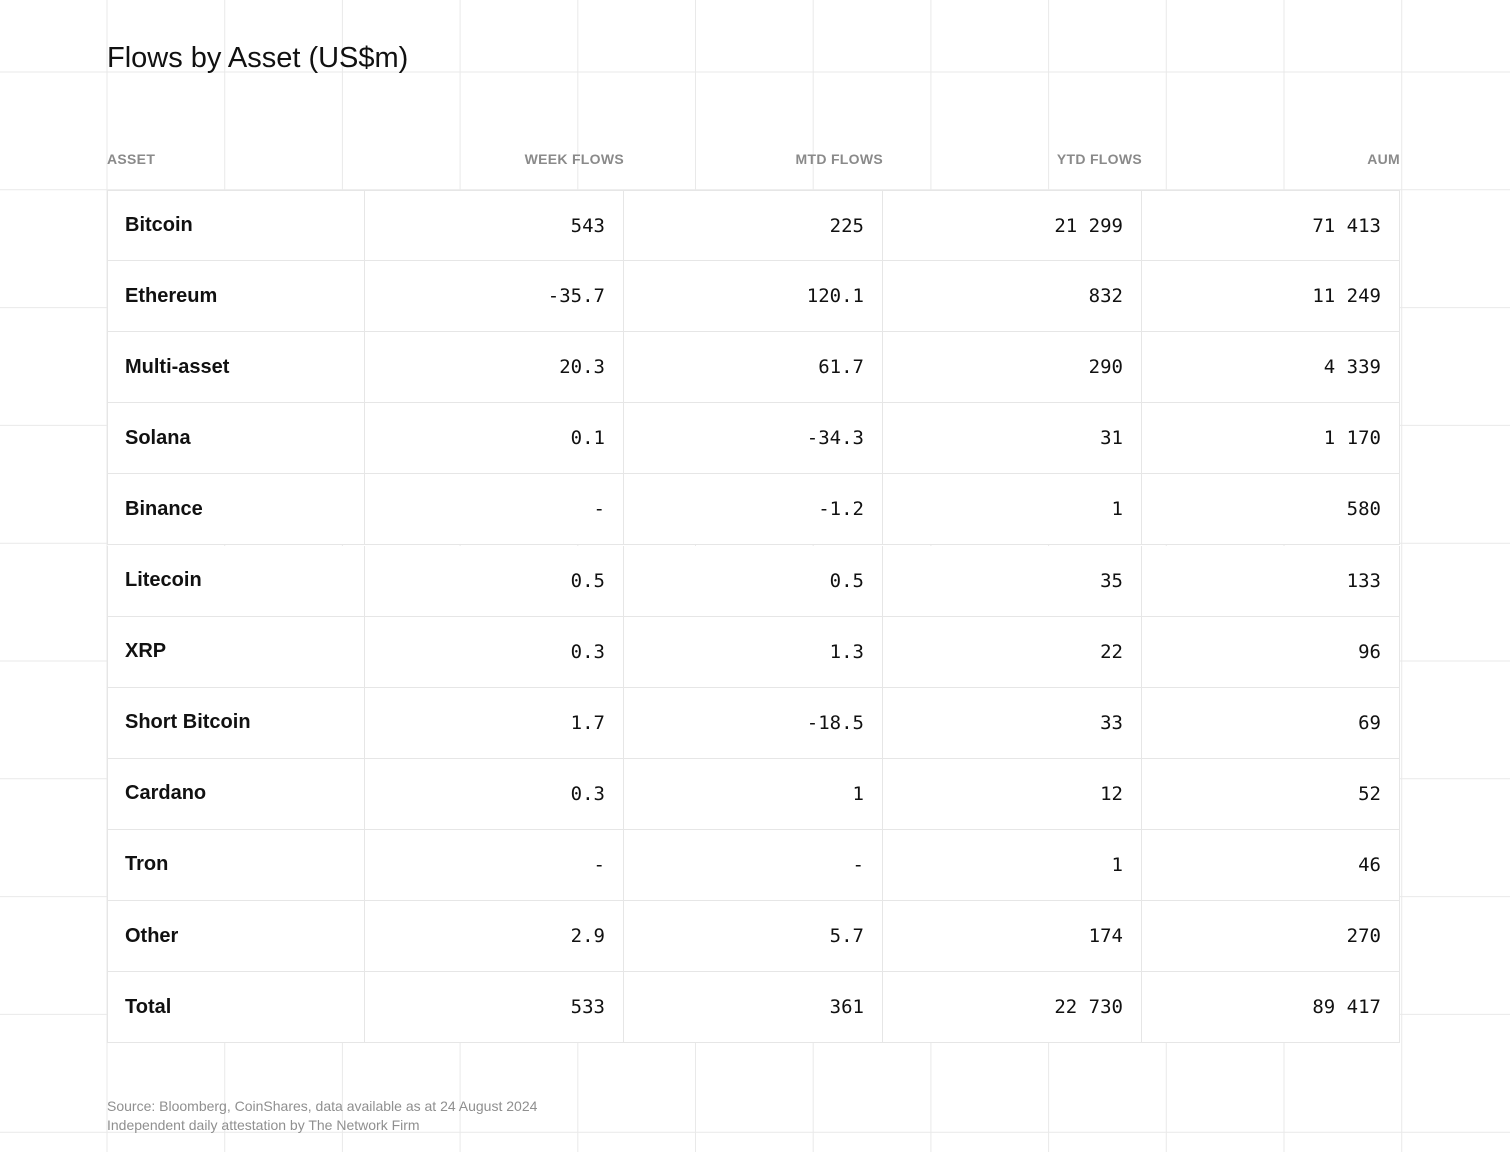 The image size is (1510, 1152). I want to click on column-header: AUM, so click(1383, 159).